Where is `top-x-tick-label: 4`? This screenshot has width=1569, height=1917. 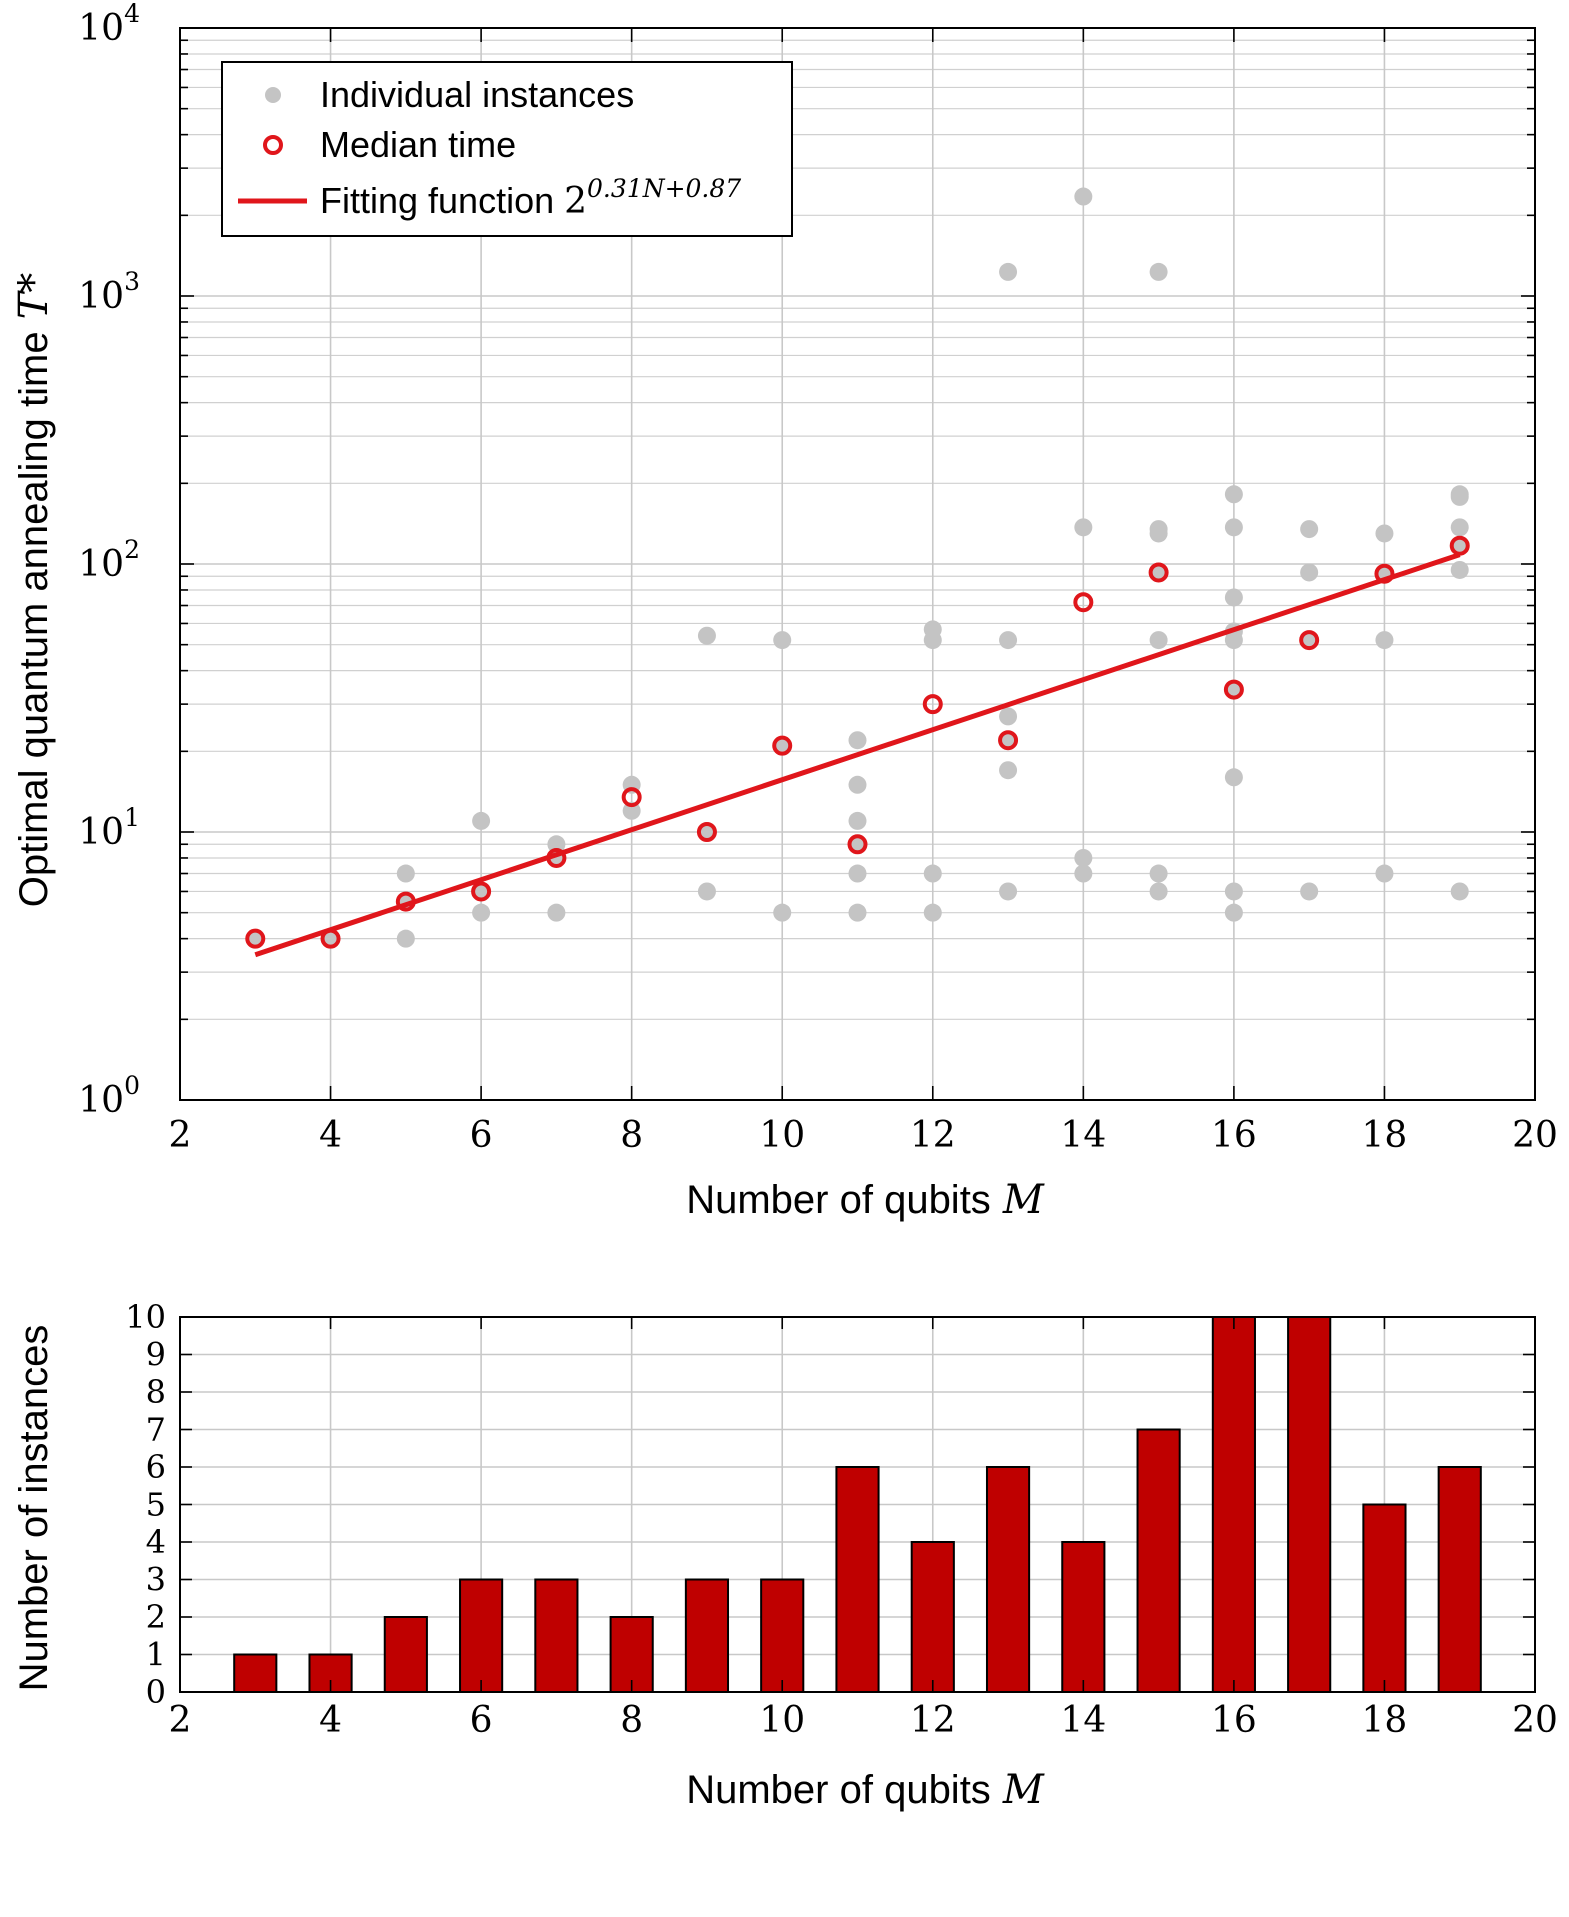
top-x-tick-label: 4 is located at coordinates (330, 1135).